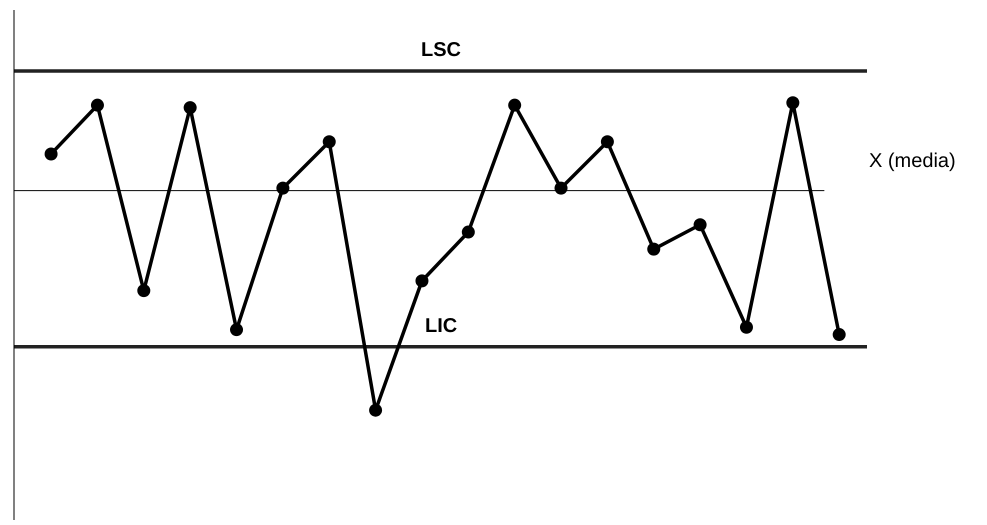  Describe the element at coordinates (441, 50) in the screenshot. I see `ref-line-label: LSC` at that location.